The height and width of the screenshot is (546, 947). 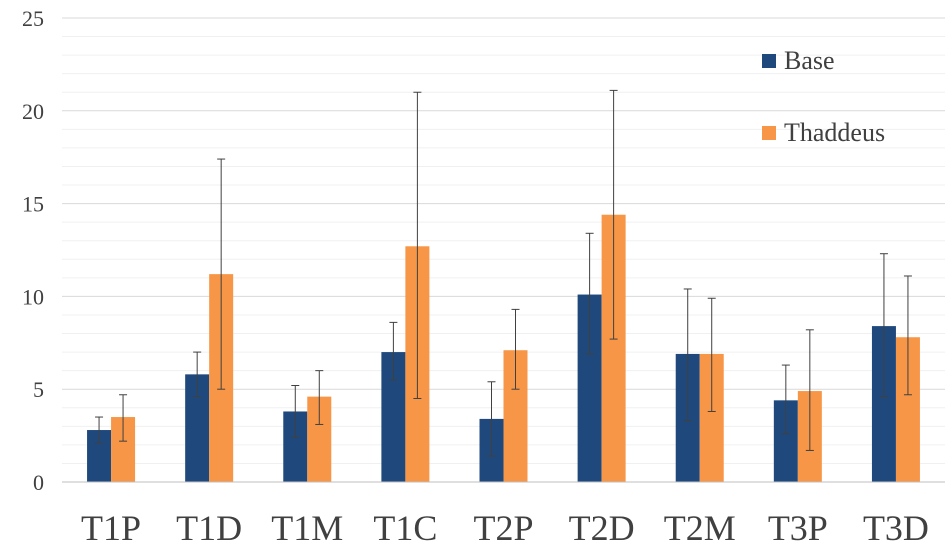 I want to click on x-tick-label: T3D, so click(x=896, y=527).